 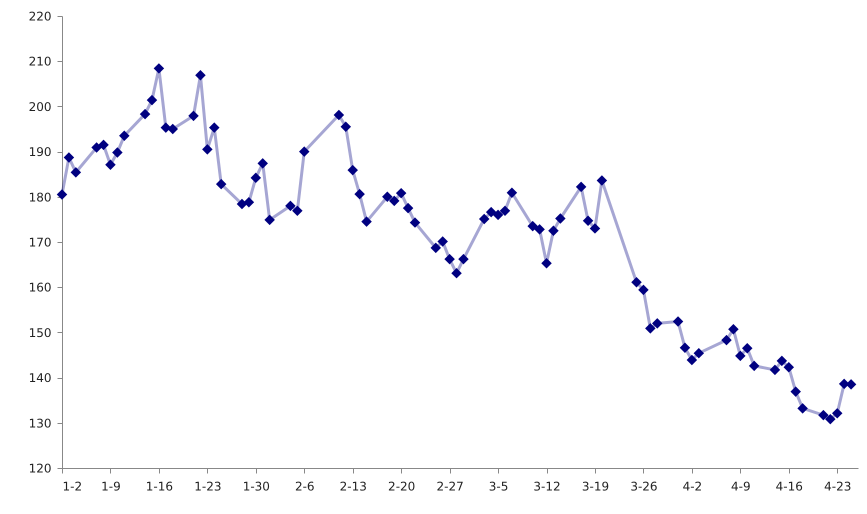 What do you see at coordinates (789, 487) in the screenshot?
I see `x-tick-label: 4-16` at bounding box center [789, 487].